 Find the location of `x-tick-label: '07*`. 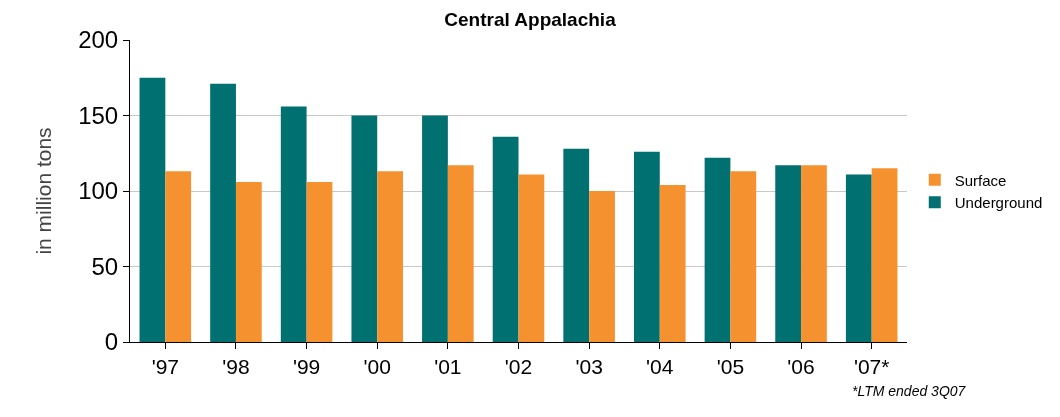

x-tick-label: '07* is located at coordinates (871, 367).